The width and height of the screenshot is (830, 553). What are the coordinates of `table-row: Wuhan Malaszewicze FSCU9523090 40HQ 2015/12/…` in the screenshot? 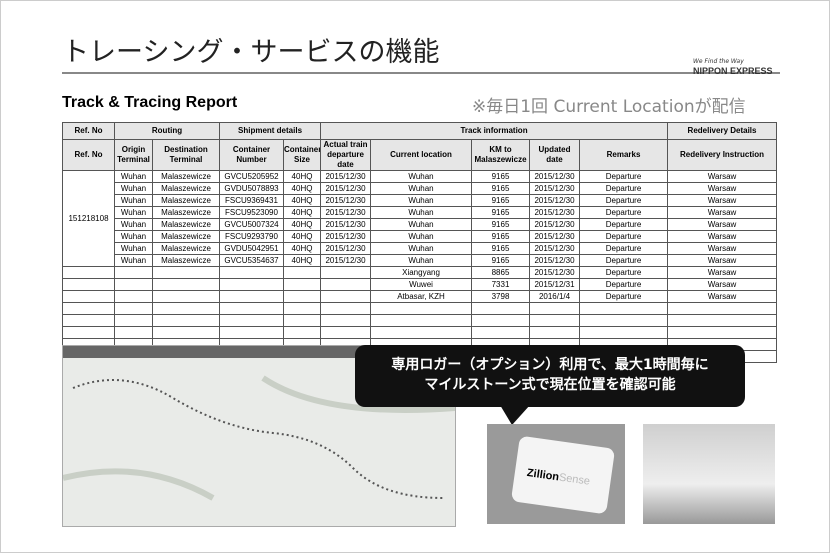 It's located at (420, 212).